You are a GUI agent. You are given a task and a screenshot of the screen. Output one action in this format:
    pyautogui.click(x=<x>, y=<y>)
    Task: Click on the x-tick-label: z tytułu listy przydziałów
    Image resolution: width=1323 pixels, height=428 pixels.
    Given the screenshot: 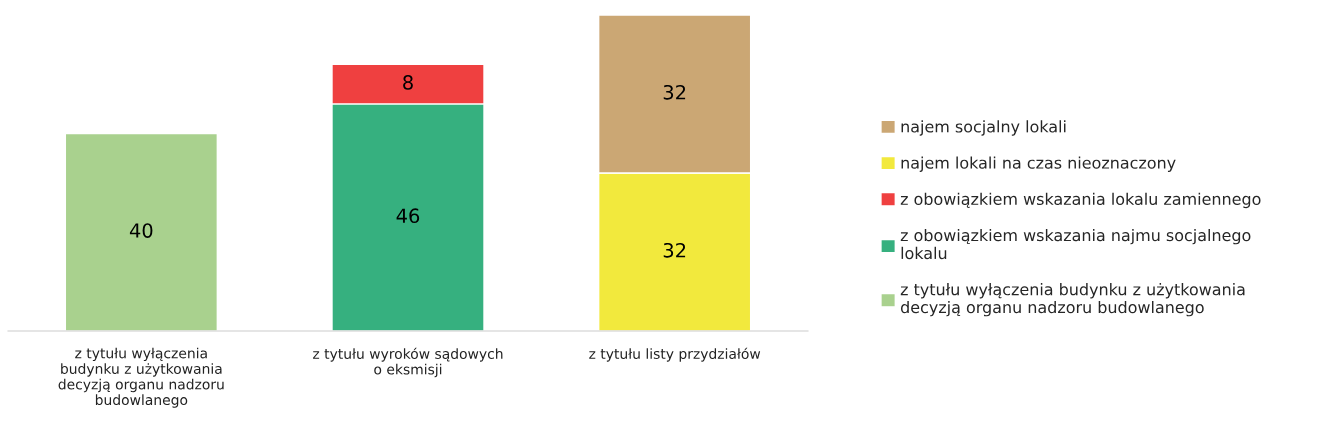 What is the action you would take?
    pyautogui.click(x=675, y=354)
    